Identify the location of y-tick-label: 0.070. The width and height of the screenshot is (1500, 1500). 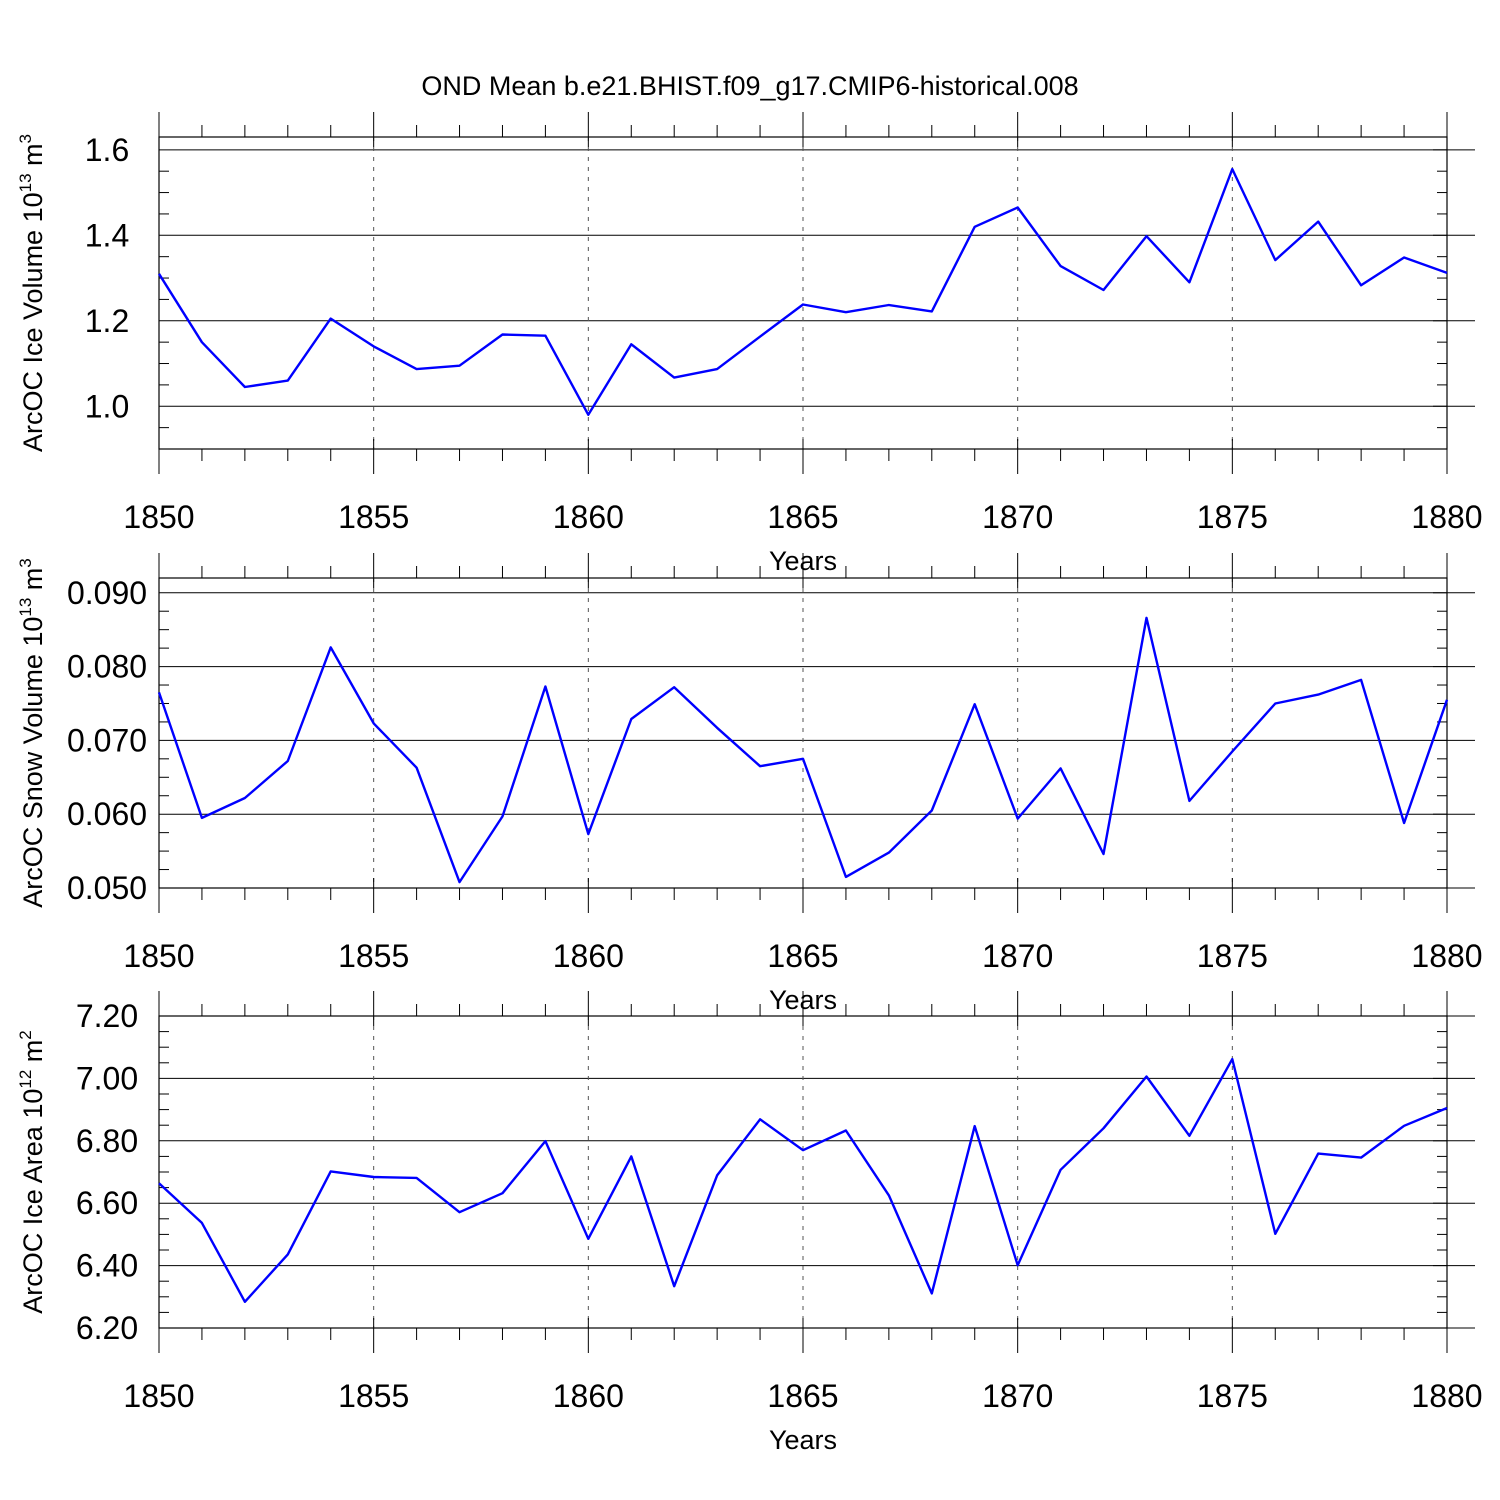
(107, 740).